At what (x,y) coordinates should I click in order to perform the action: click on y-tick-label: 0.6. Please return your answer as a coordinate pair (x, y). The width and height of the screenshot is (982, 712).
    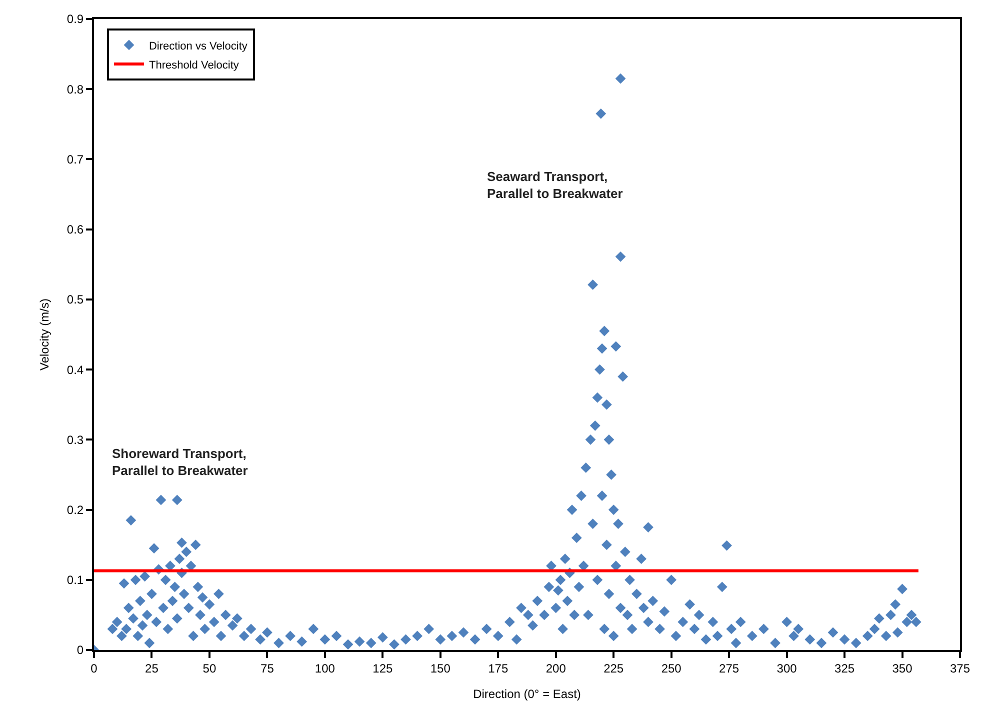
    Looking at the image, I should click on (75, 229).